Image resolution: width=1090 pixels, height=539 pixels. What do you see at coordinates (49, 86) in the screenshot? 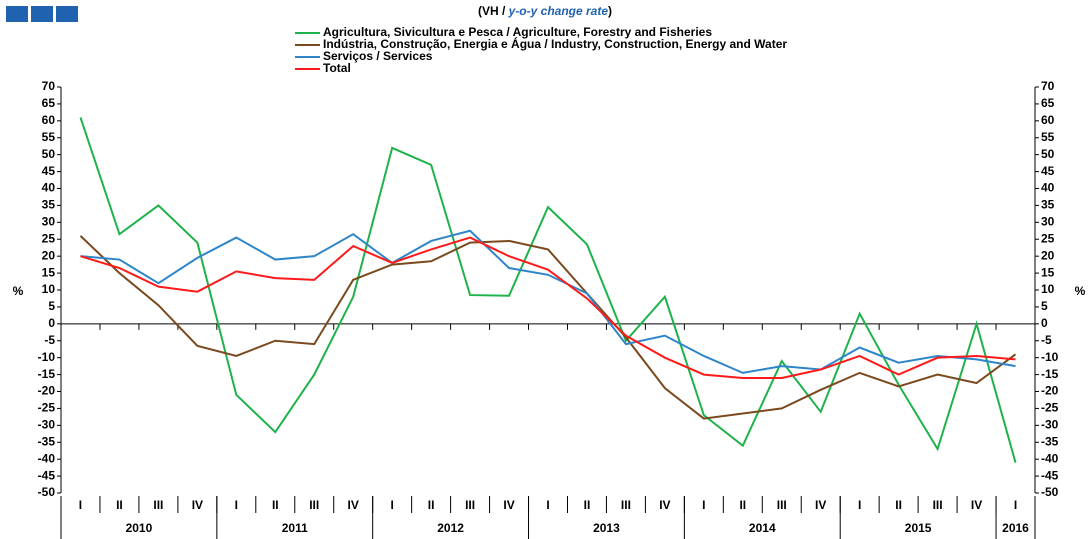
I see `y-tick-label: 70` at bounding box center [49, 86].